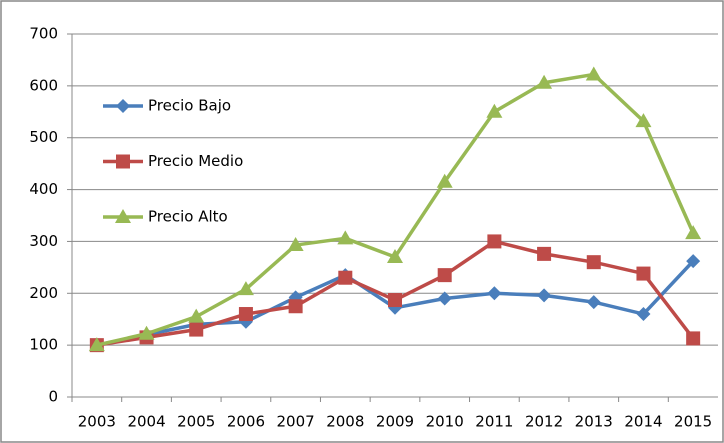 The image size is (724, 443). Describe the element at coordinates (43, 85) in the screenshot. I see `y-tick-label: 600` at that location.